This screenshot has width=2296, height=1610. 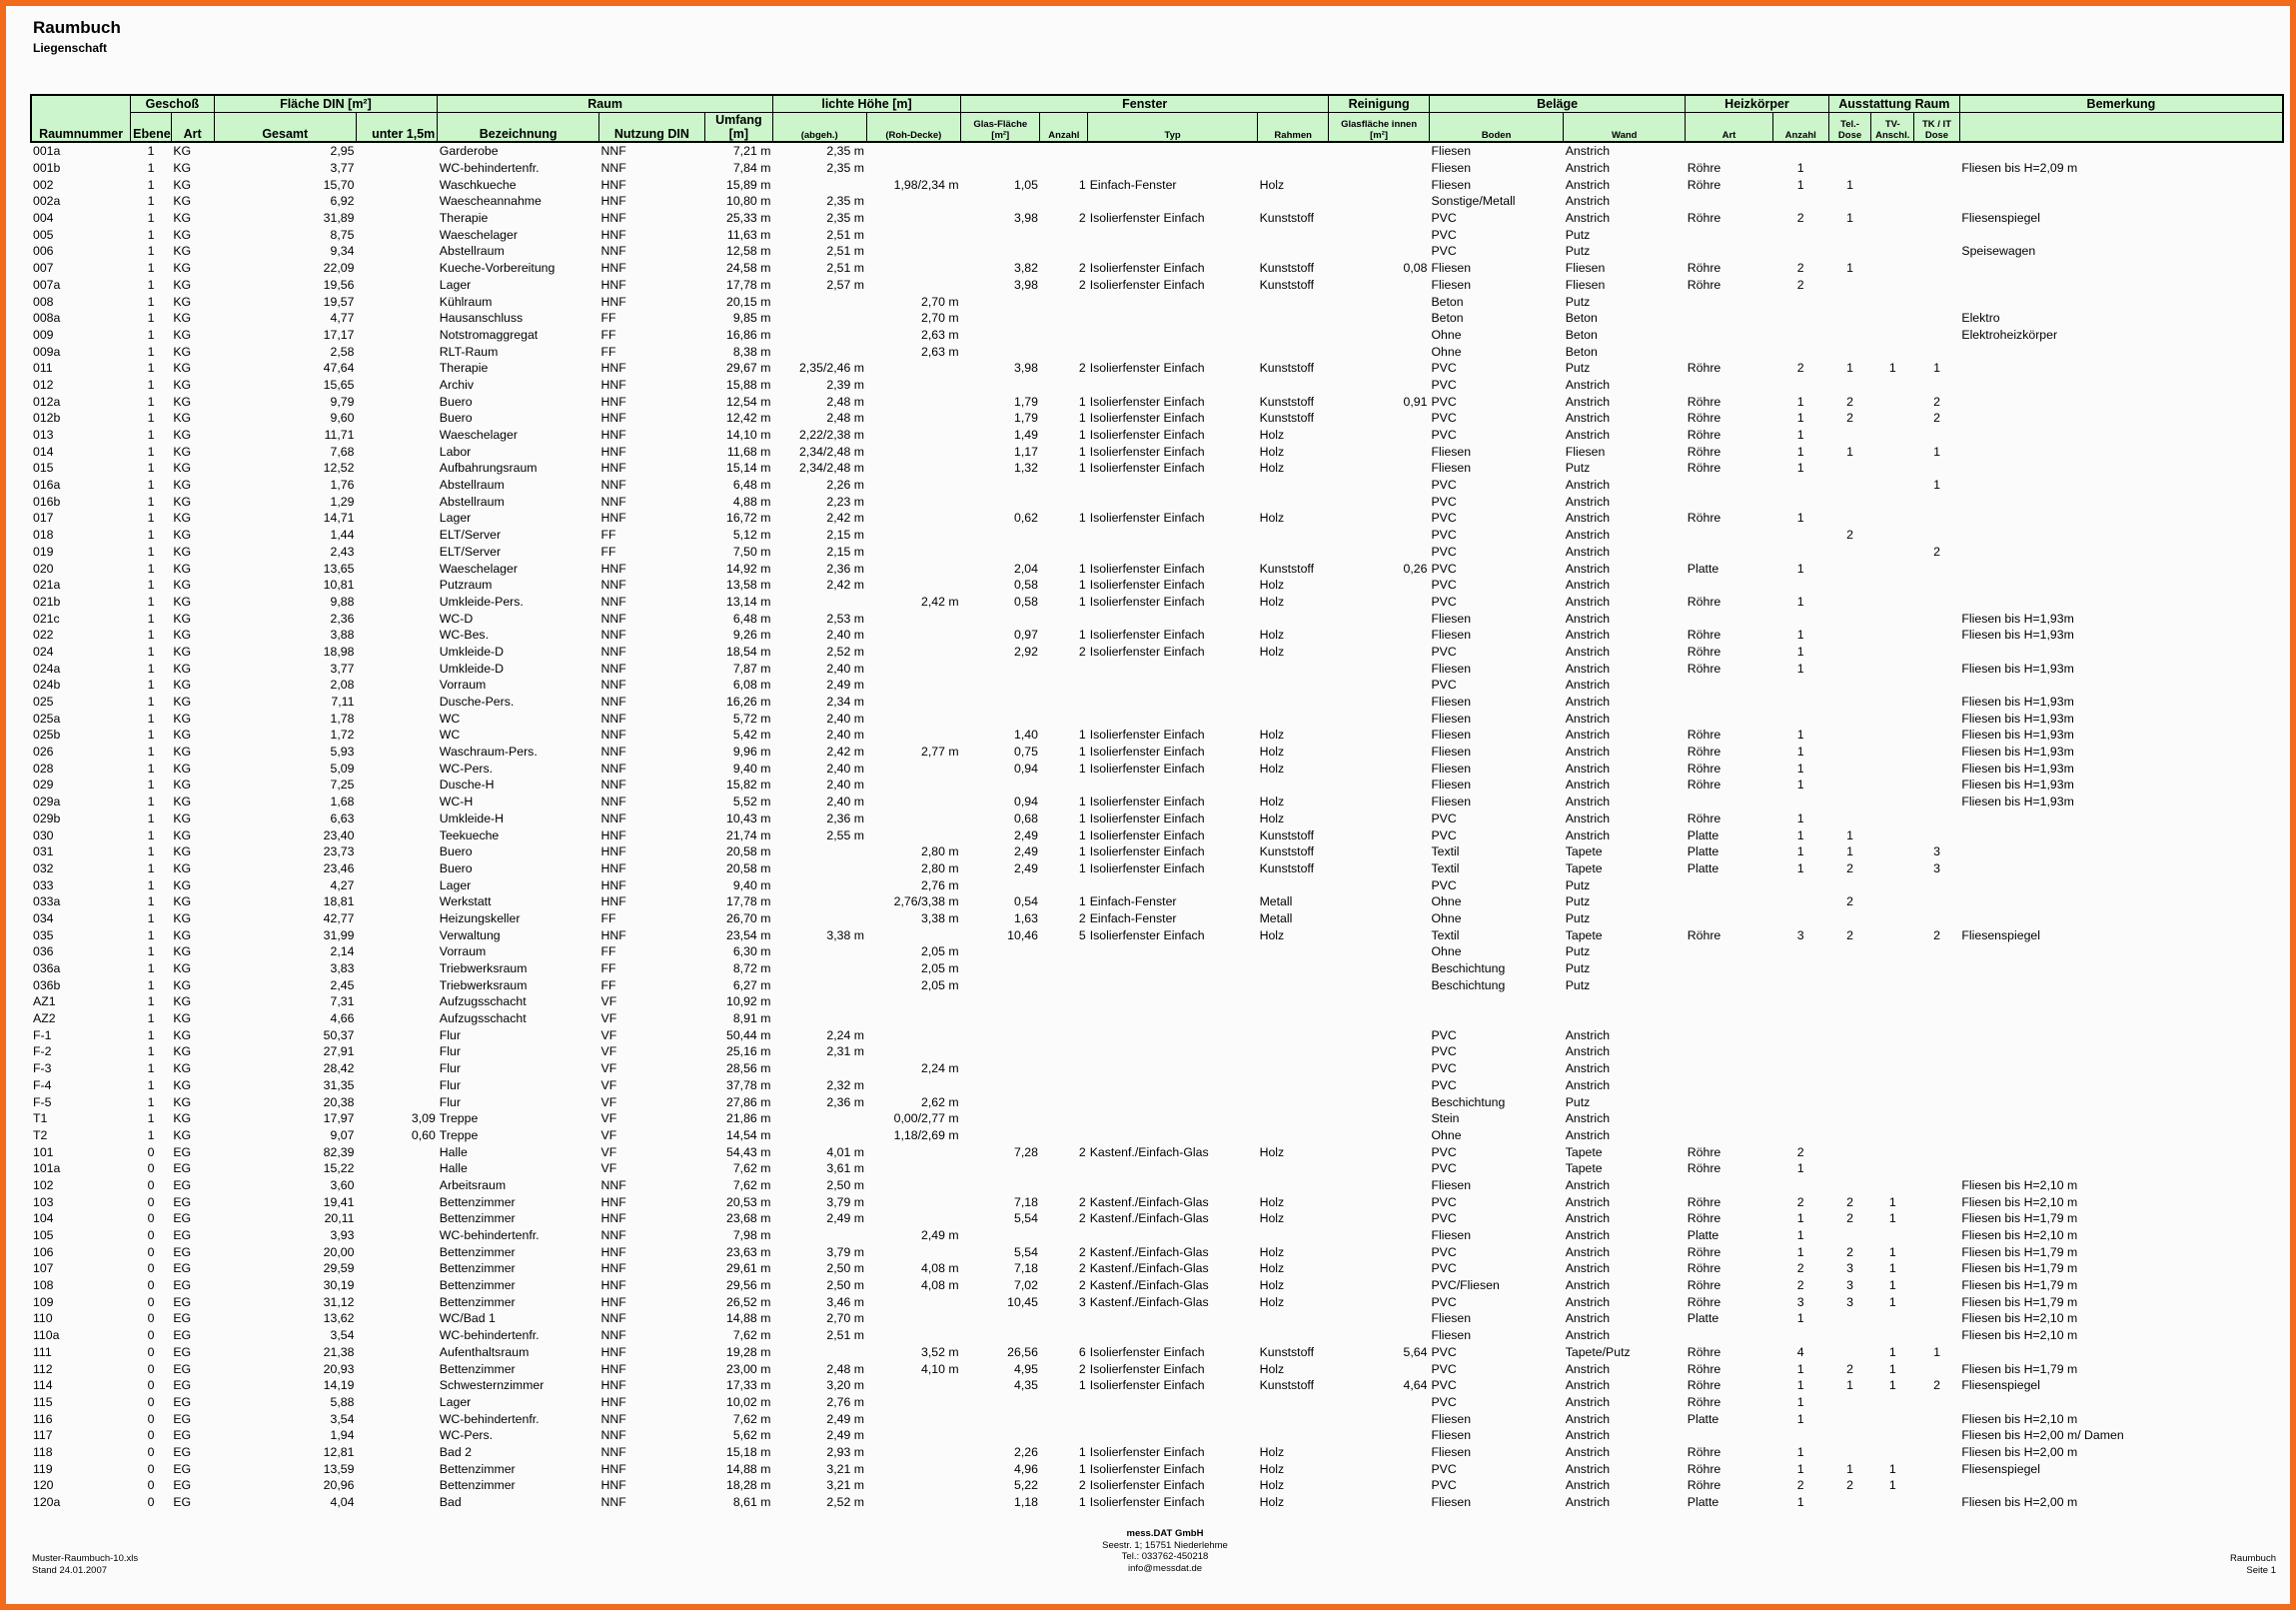 What do you see at coordinates (2019, 1502) in the screenshot?
I see `table-cell: Fliesen bis H=2,00 m` at bounding box center [2019, 1502].